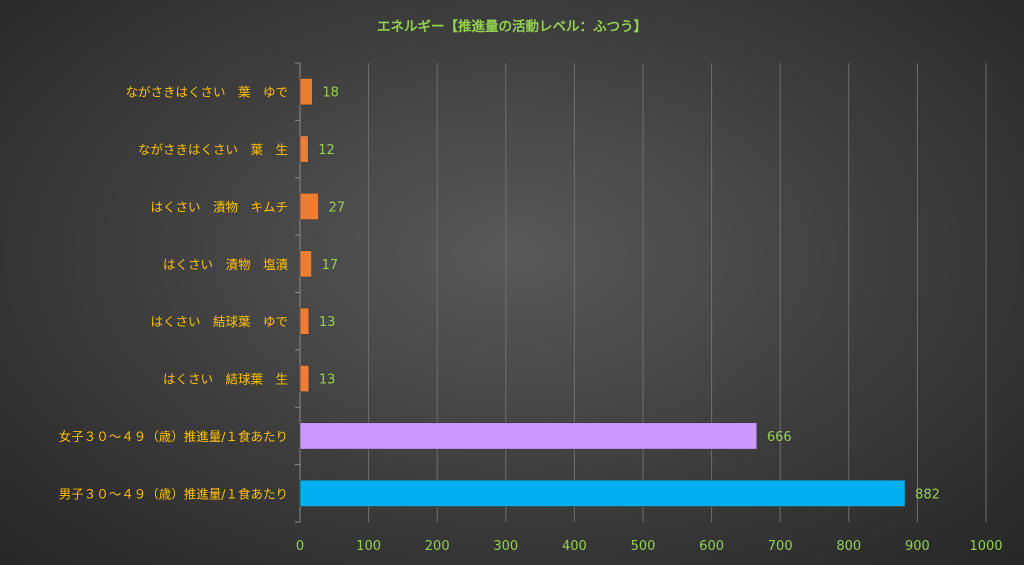 This screenshot has width=1024, height=565. Describe the element at coordinates (917, 546) in the screenshot. I see `x-tick-label: 900` at that location.